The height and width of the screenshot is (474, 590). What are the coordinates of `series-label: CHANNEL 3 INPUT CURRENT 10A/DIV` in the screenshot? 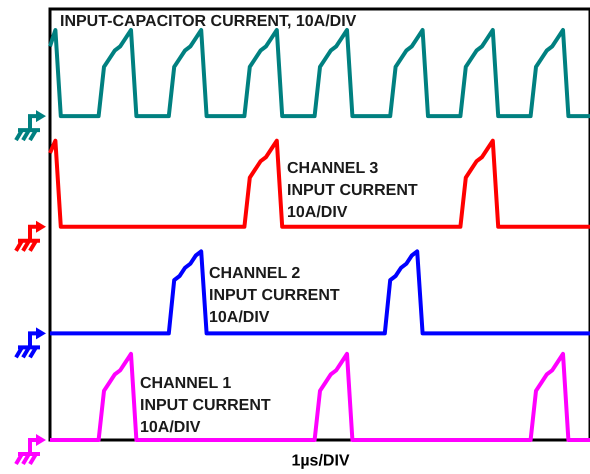 It's located at (352, 190).